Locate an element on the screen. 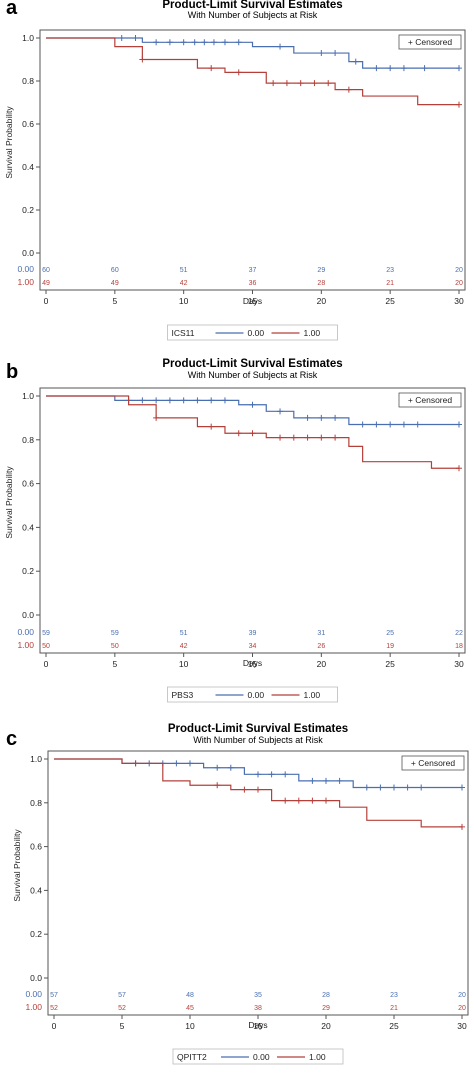 This screenshot has width=474, height=1073. x-tick-label: 25 is located at coordinates (390, 301).